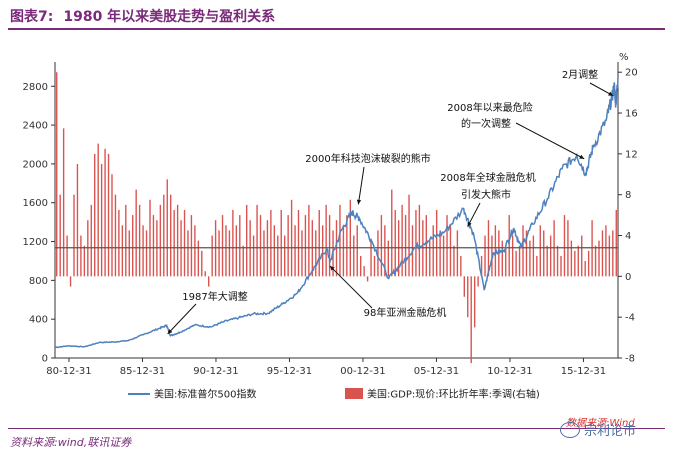 The image size is (673, 456). Describe the element at coordinates (289, 371) in the screenshot. I see `x-tick-label: 95-12-31` at that location.